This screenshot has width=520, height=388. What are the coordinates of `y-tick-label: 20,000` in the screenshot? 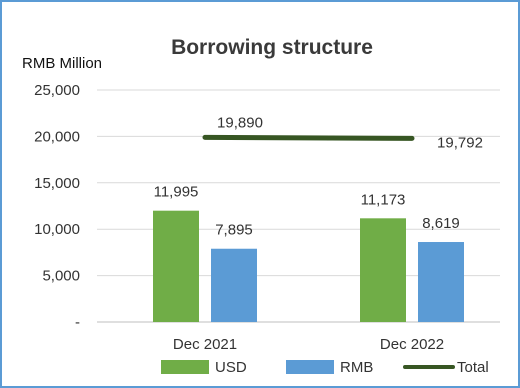 It's located at (57, 136).